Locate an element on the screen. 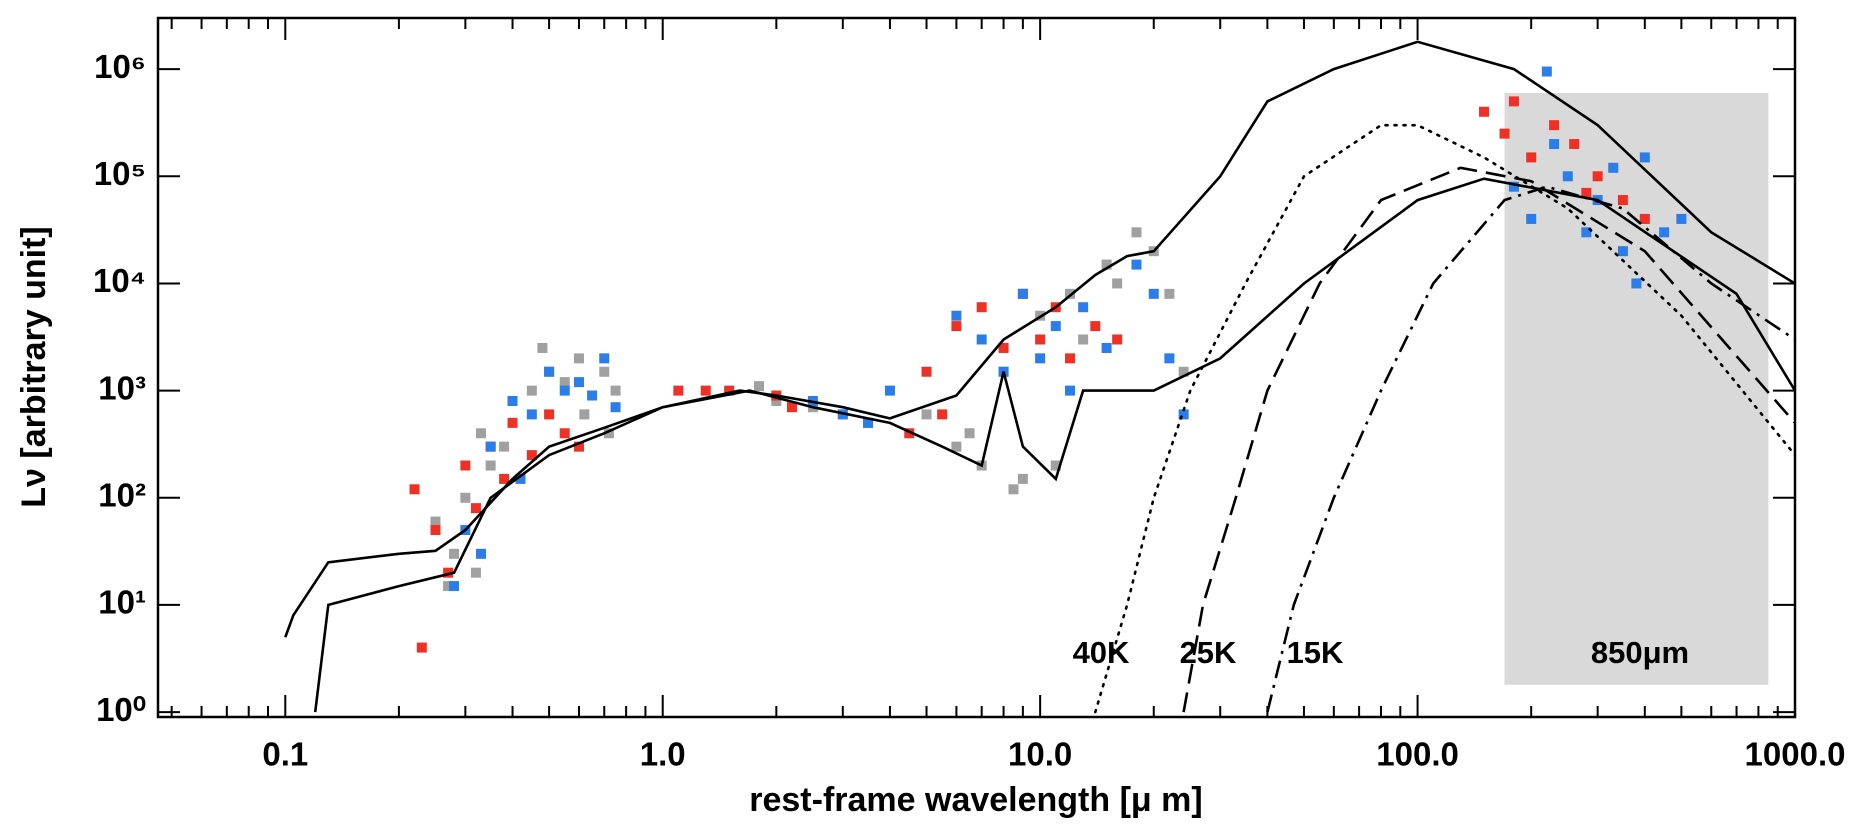 This screenshot has height=834, width=1866. y-tick-label: 10⁴ is located at coordinates (119, 280).